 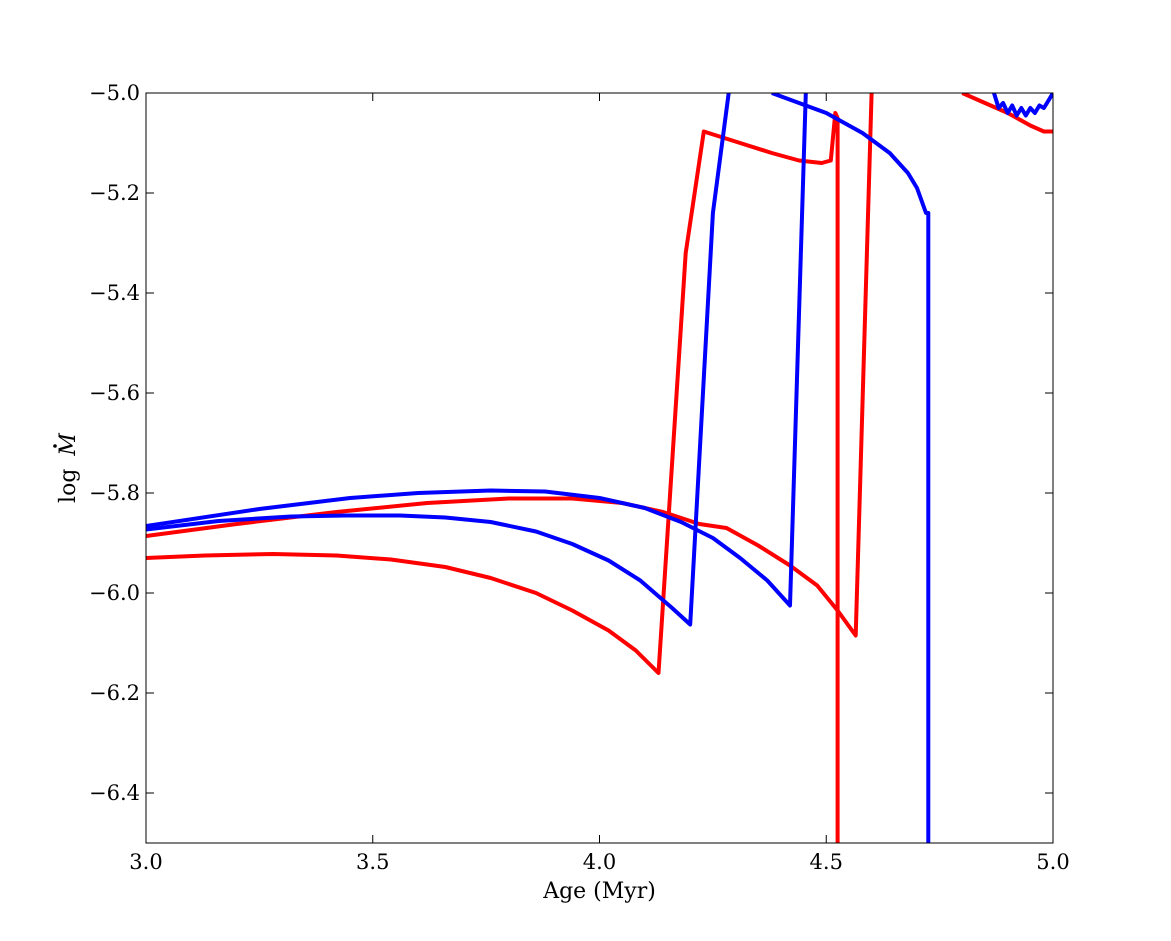 What do you see at coordinates (55, 446) in the screenshot?
I see `y-axis-label-dot` at bounding box center [55, 446].